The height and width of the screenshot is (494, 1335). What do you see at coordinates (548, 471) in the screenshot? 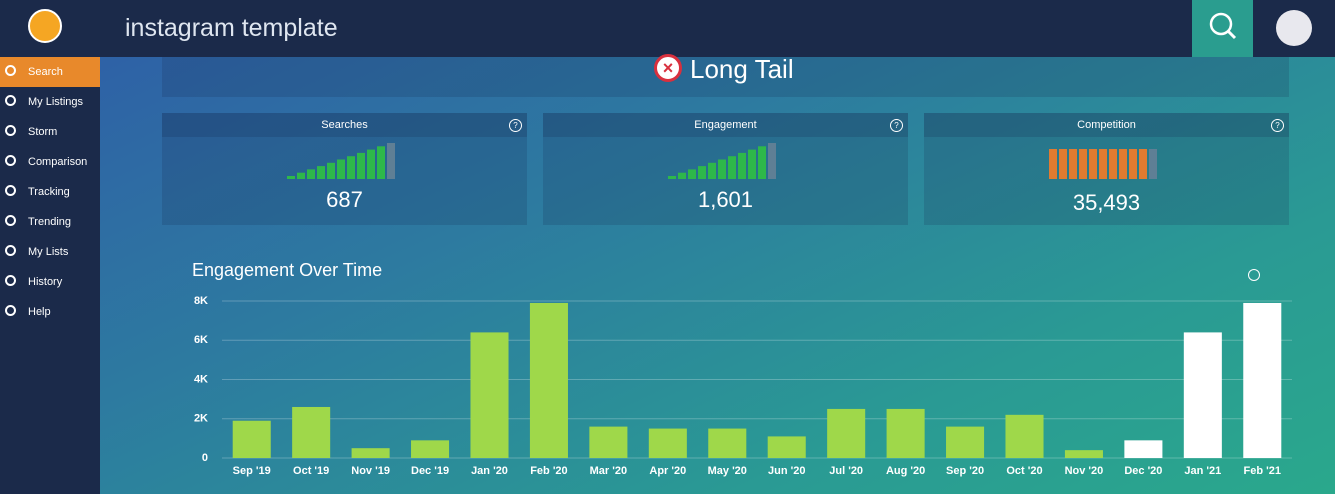
I see `x-tick-label: Feb '20` at bounding box center [548, 471].